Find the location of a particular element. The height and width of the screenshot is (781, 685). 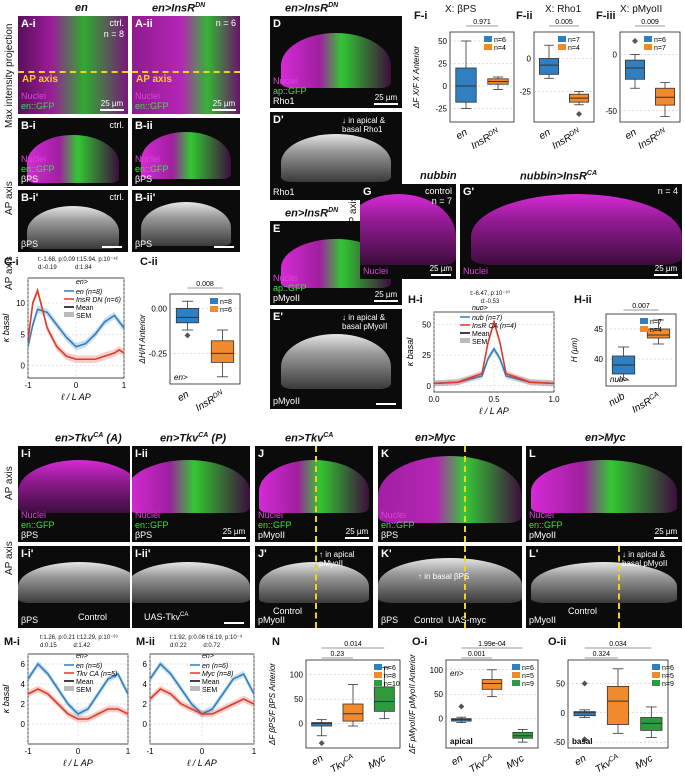

legend-entry: Myc (n=8) is located at coordinates (217, 674).